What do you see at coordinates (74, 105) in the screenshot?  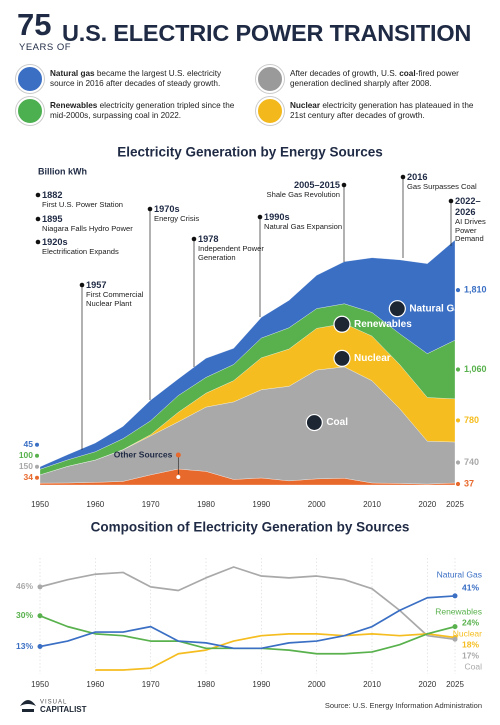 I see `note-text-part: Renewables` at bounding box center [74, 105].